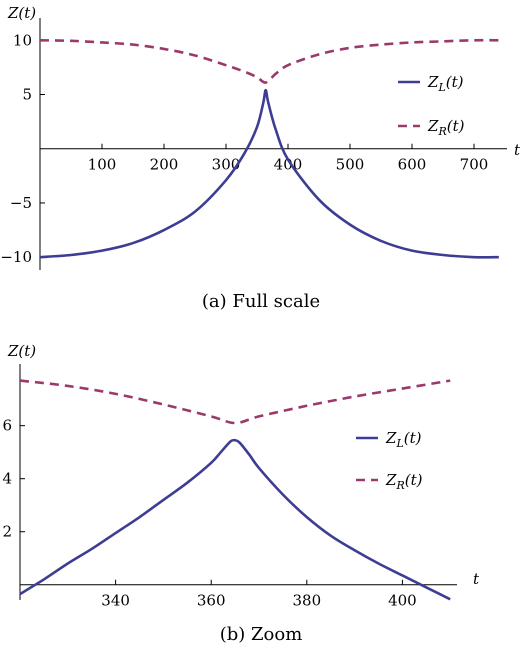 The width and height of the screenshot is (522, 656). I want to click on x-tick-label: 100, so click(102, 165).